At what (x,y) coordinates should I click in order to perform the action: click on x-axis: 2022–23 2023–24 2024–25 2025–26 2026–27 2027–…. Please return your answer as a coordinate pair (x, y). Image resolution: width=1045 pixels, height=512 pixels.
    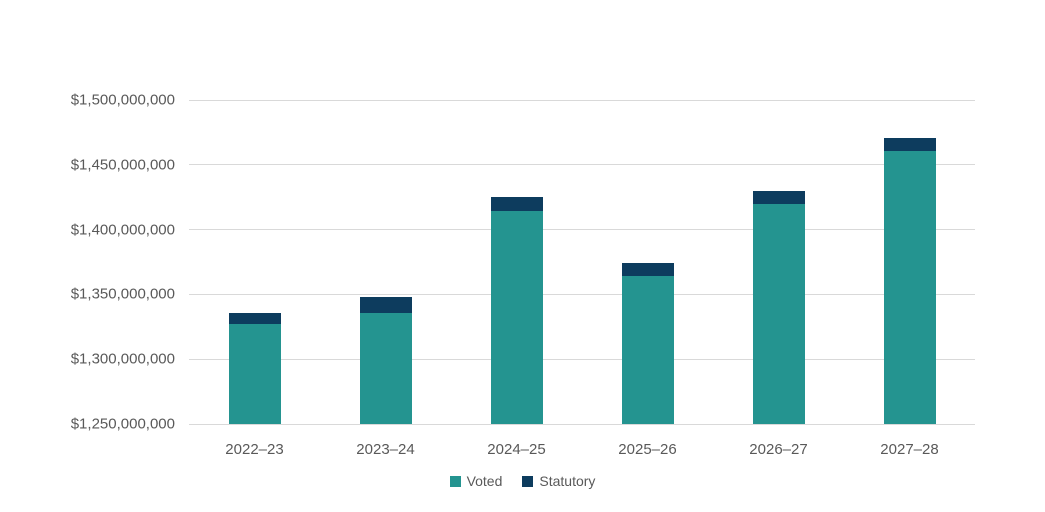
    Looking at the image, I should click on (582, 452).